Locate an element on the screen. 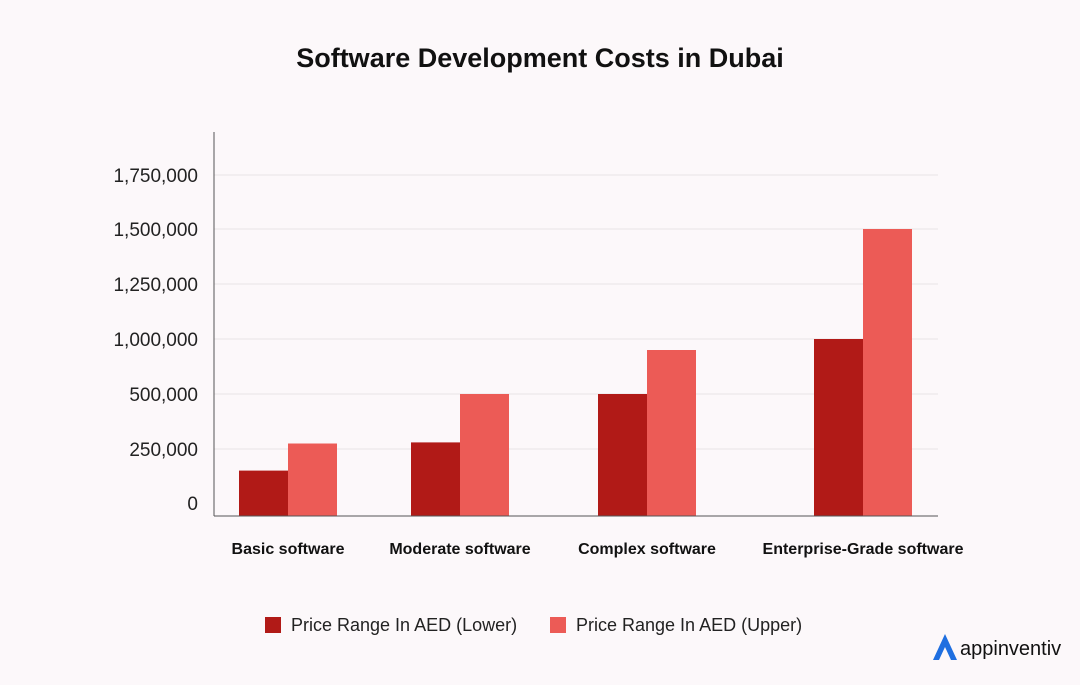 The height and width of the screenshot is (685, 1080). x-tick-label: Moderate software is located at coordinates (459, 549).